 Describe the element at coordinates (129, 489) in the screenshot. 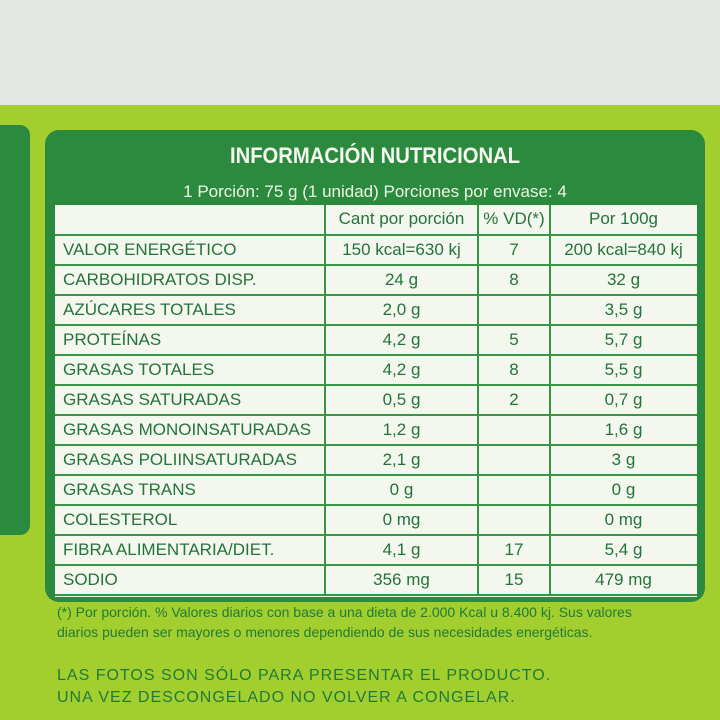

I see `row-label: GRASAS TRANS` at that location.